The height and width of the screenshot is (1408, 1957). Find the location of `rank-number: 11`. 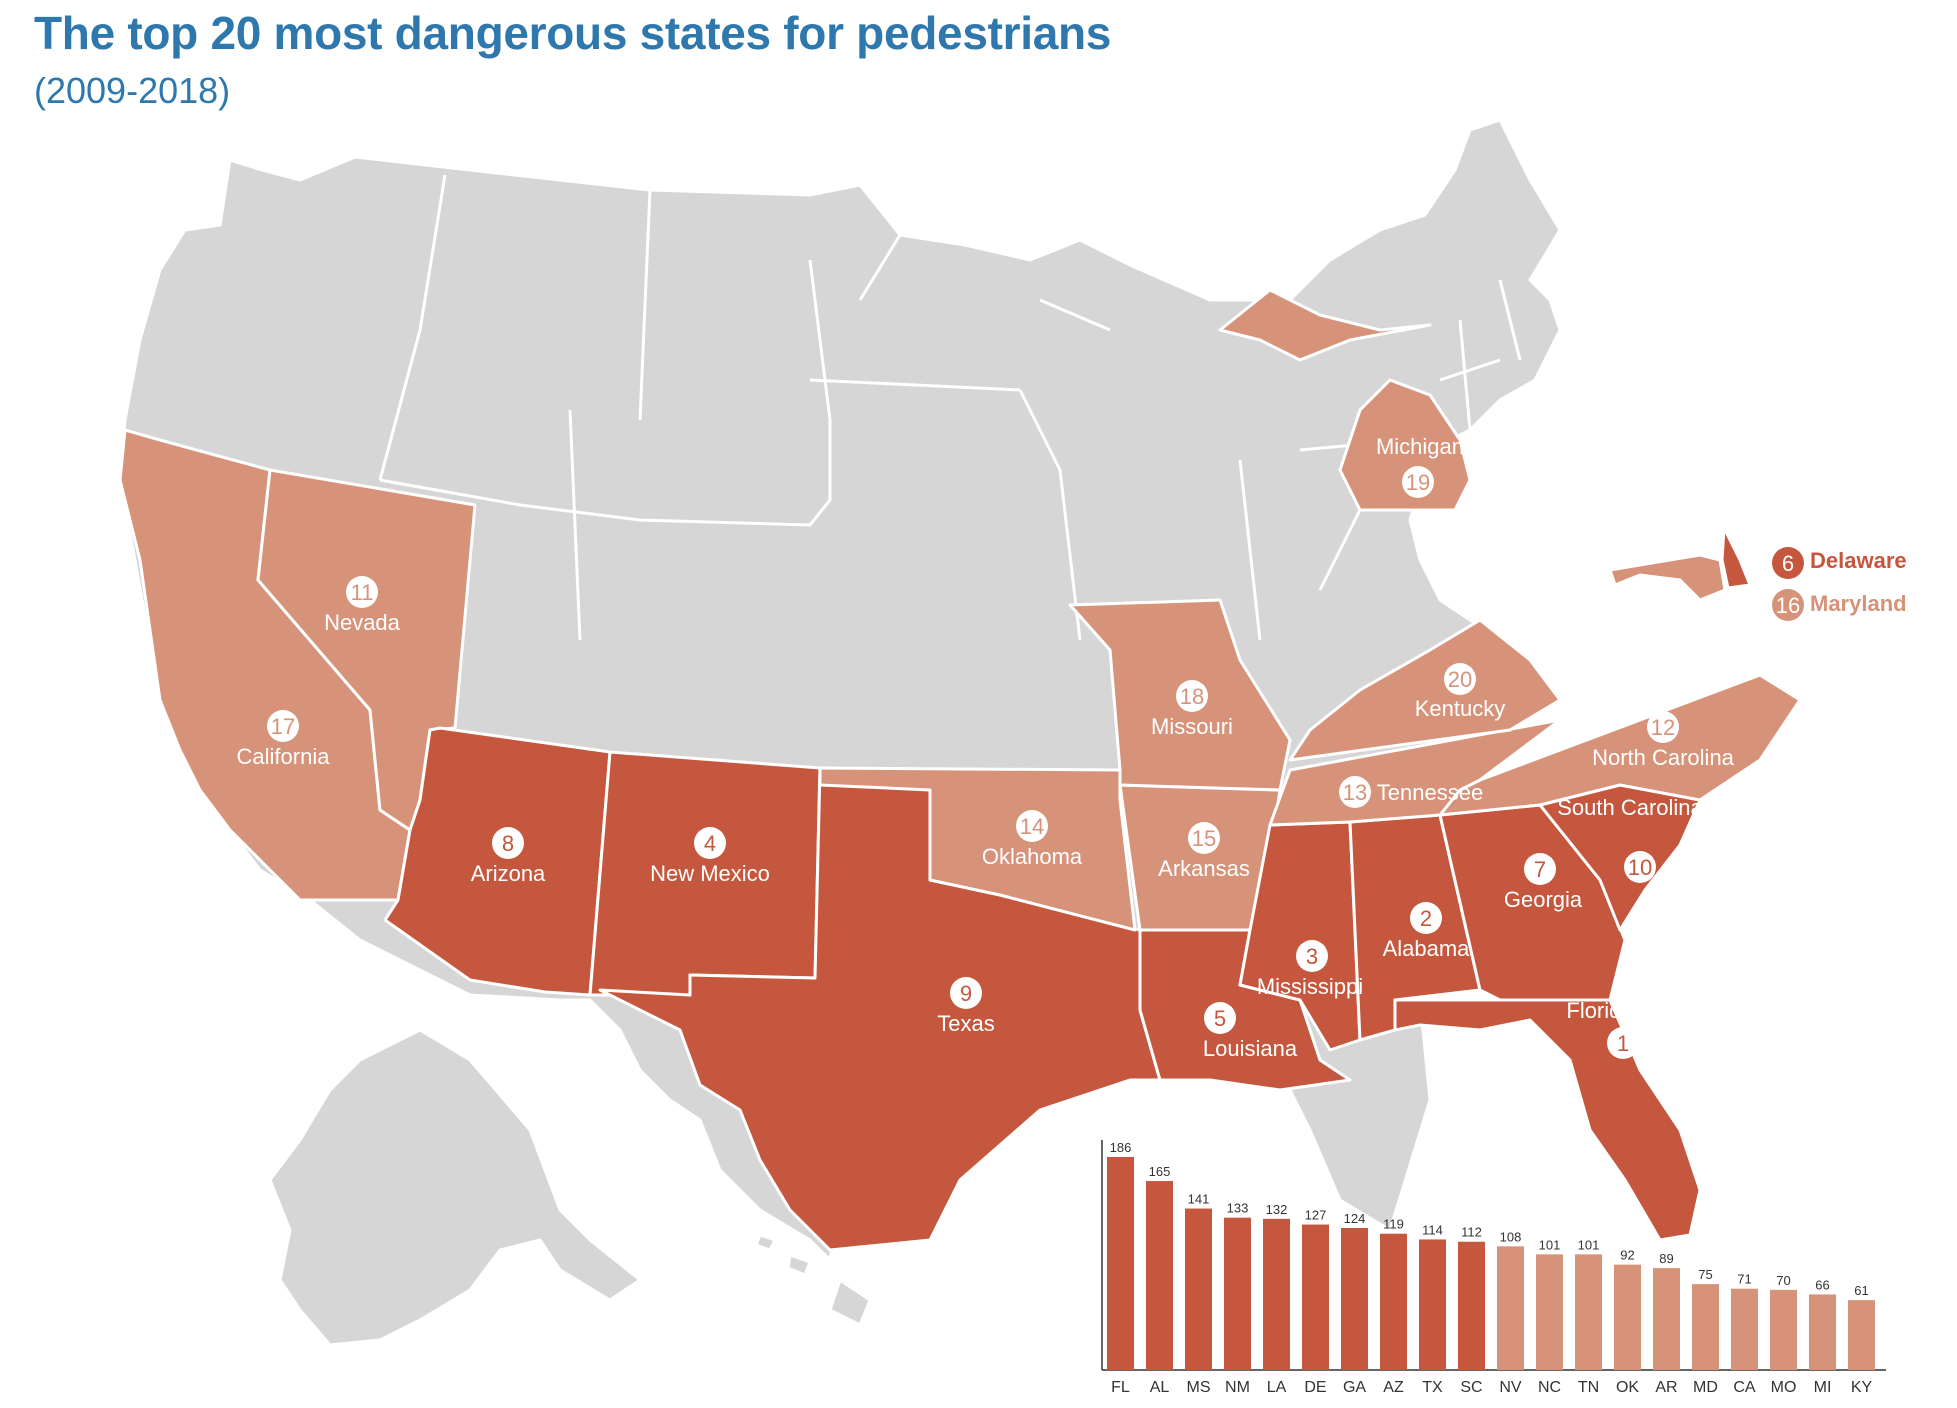

rank-number: 11 is located at coordinates (362, 592).